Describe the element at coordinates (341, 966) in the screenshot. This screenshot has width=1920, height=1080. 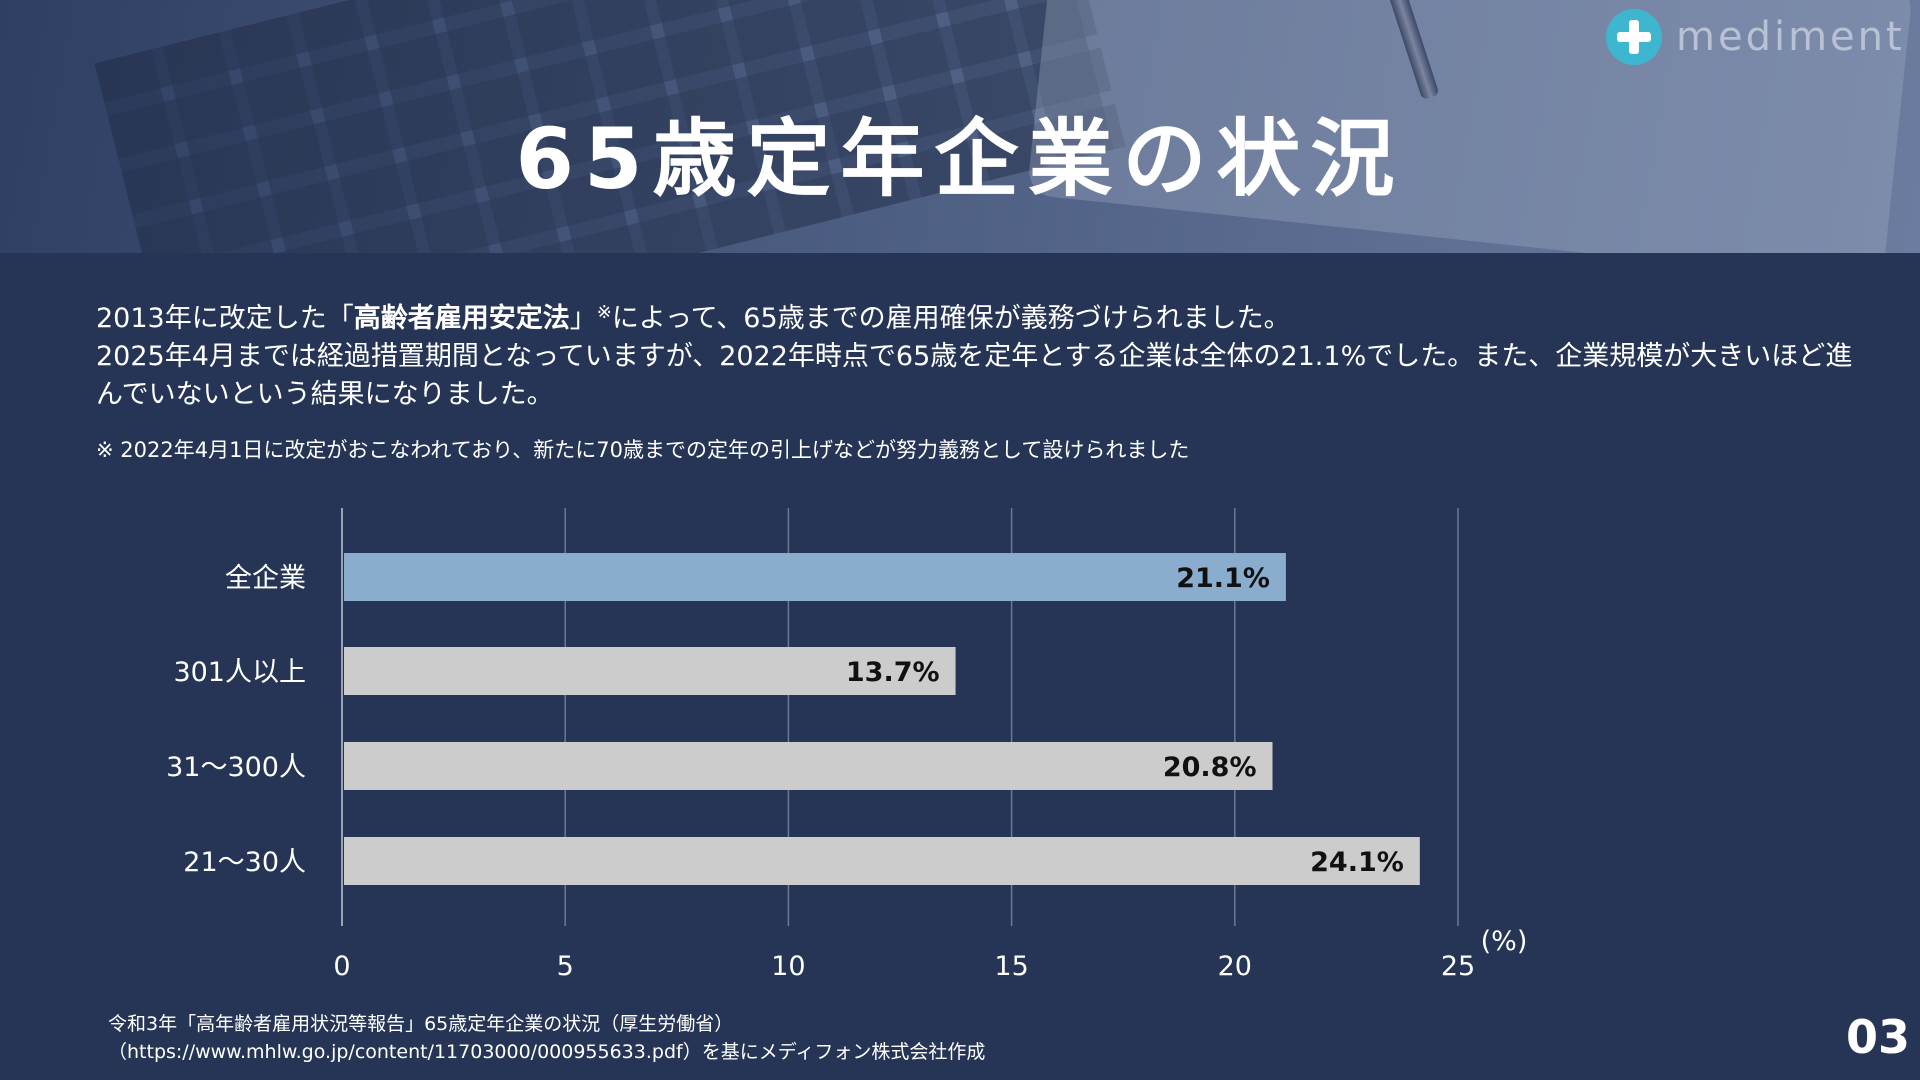
I see `x-tick-label: 0` at that location.